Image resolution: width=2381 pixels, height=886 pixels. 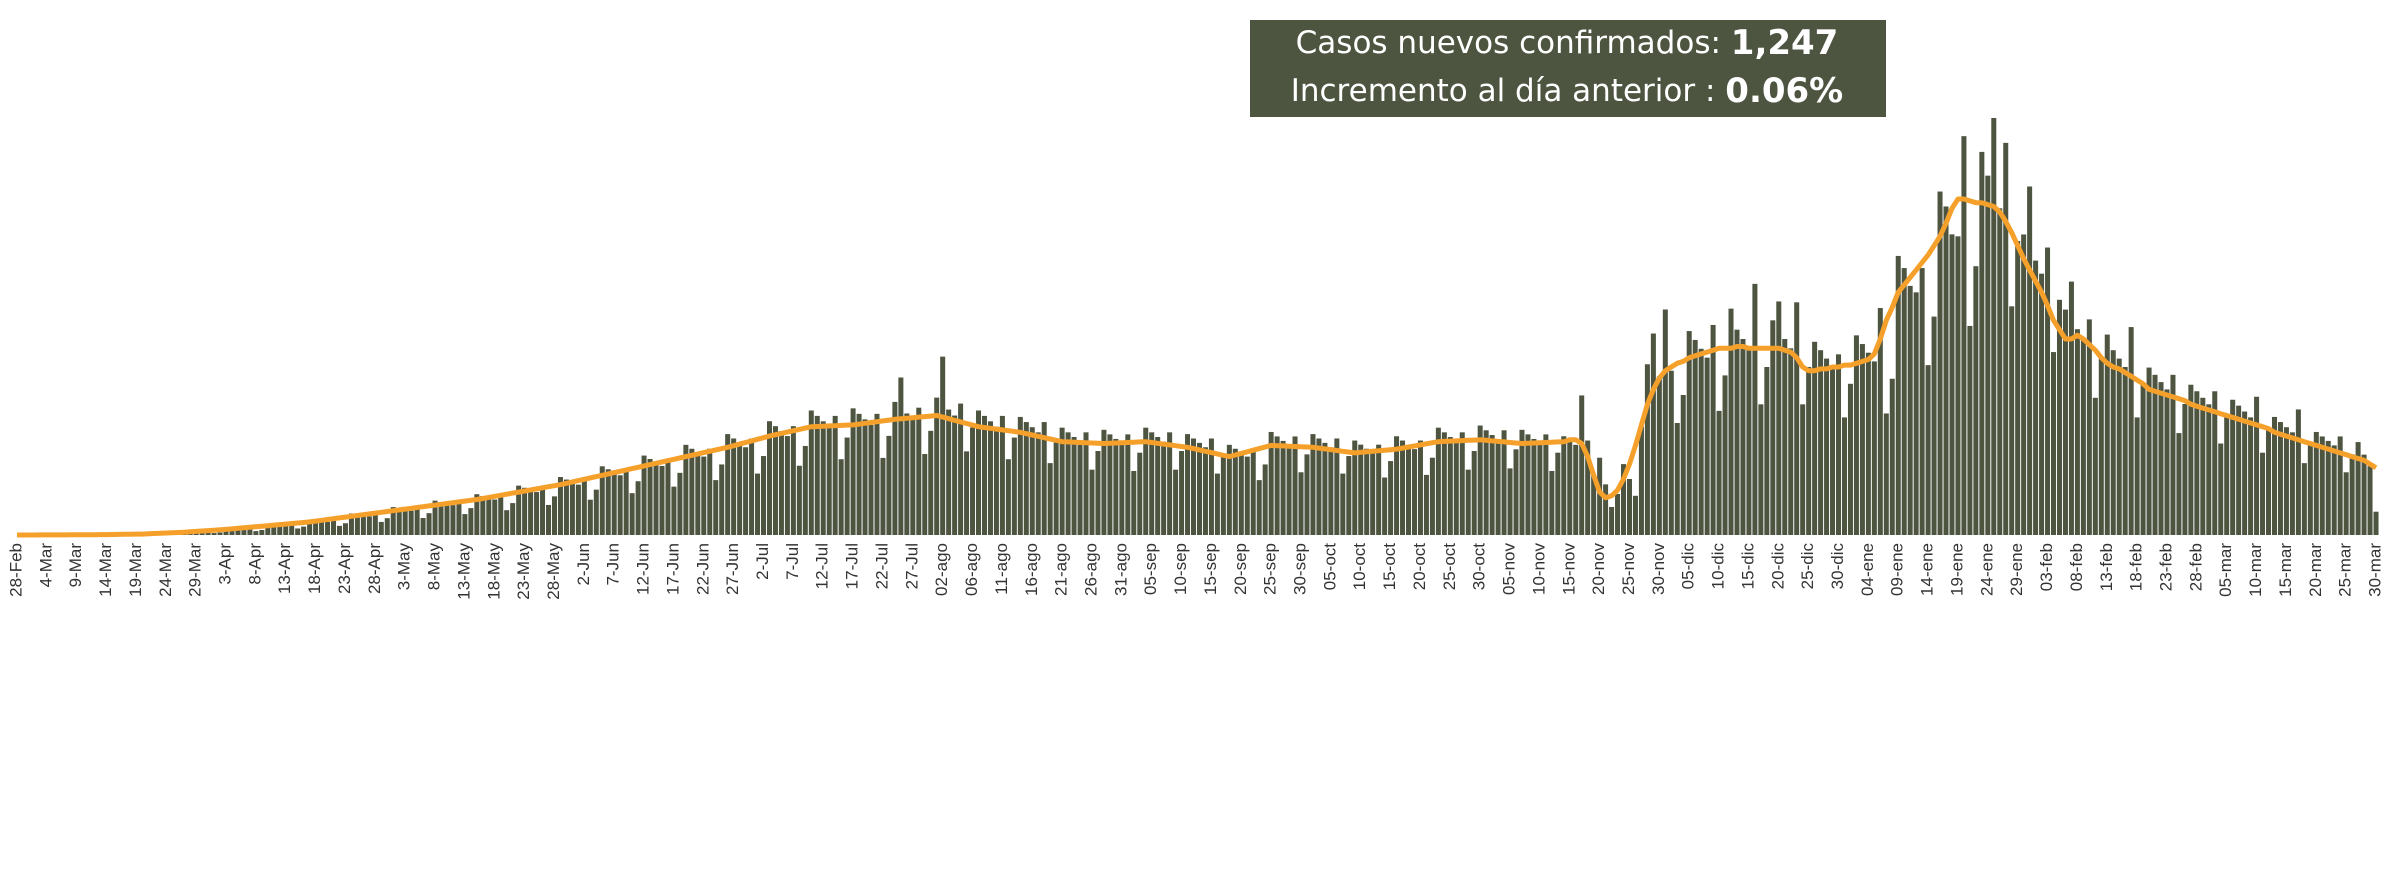 What do you see at coordinates (1538, 569) in the screenshot?
I see `x-tick-label: 10-nov` at bounding box center [1538, 569].